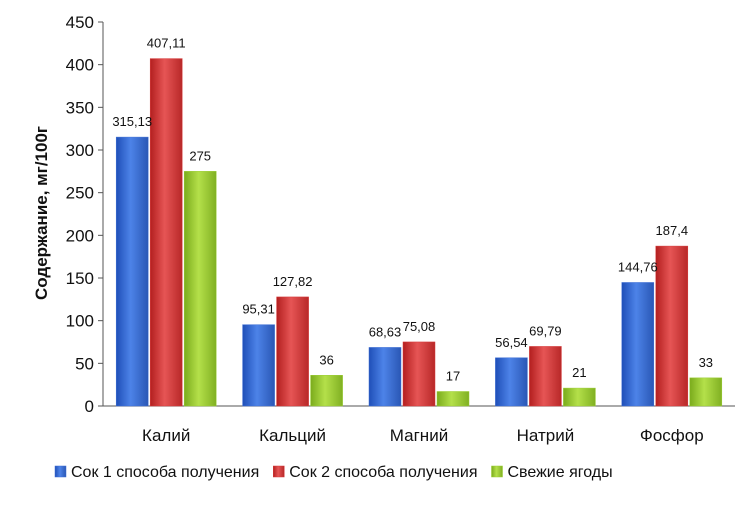  Describe the element at coordinates (80, 193) in the screenshot. I see `y-tick-label: 250` at that location.